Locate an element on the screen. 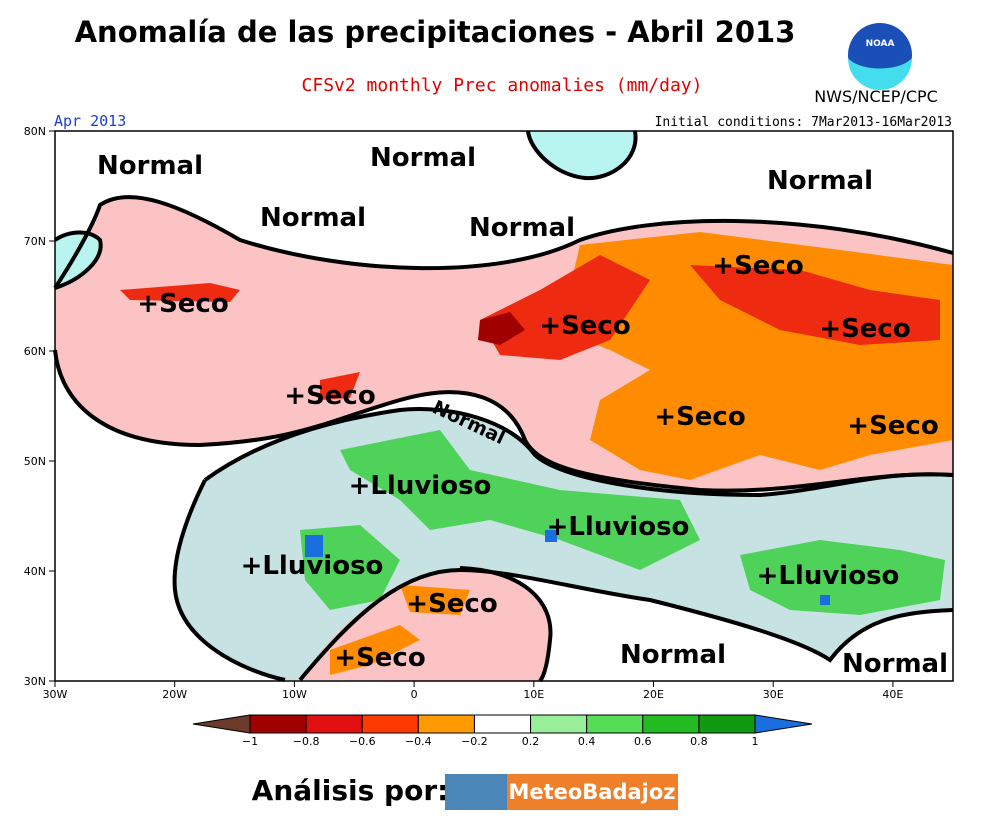 The height and width of the screenshot is (822, 997). lon-label: 40E is located at coordinates (892, 694).